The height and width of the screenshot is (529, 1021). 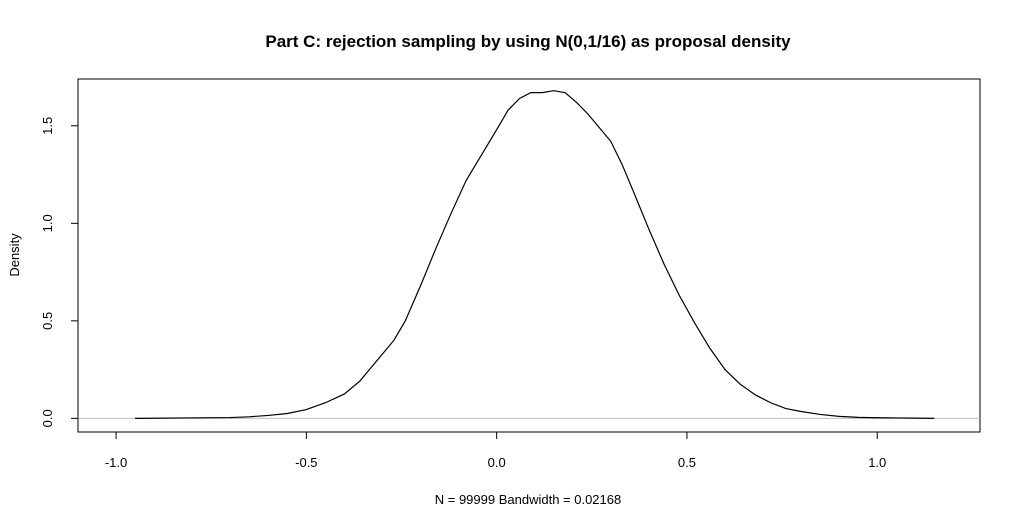 I want to click on y-tick-label: 1.0, so click(x=47, y=223).